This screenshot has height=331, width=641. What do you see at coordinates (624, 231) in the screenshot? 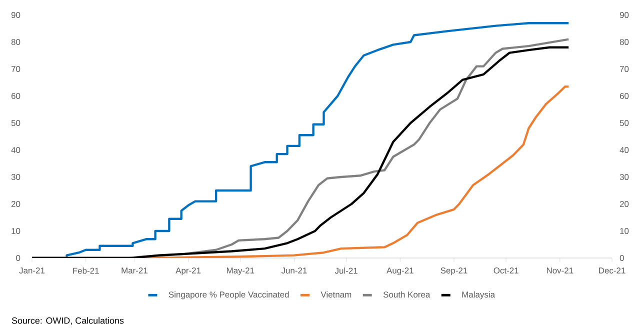
I see `y2-tick-label: 10` at bounding box center [624, 231].